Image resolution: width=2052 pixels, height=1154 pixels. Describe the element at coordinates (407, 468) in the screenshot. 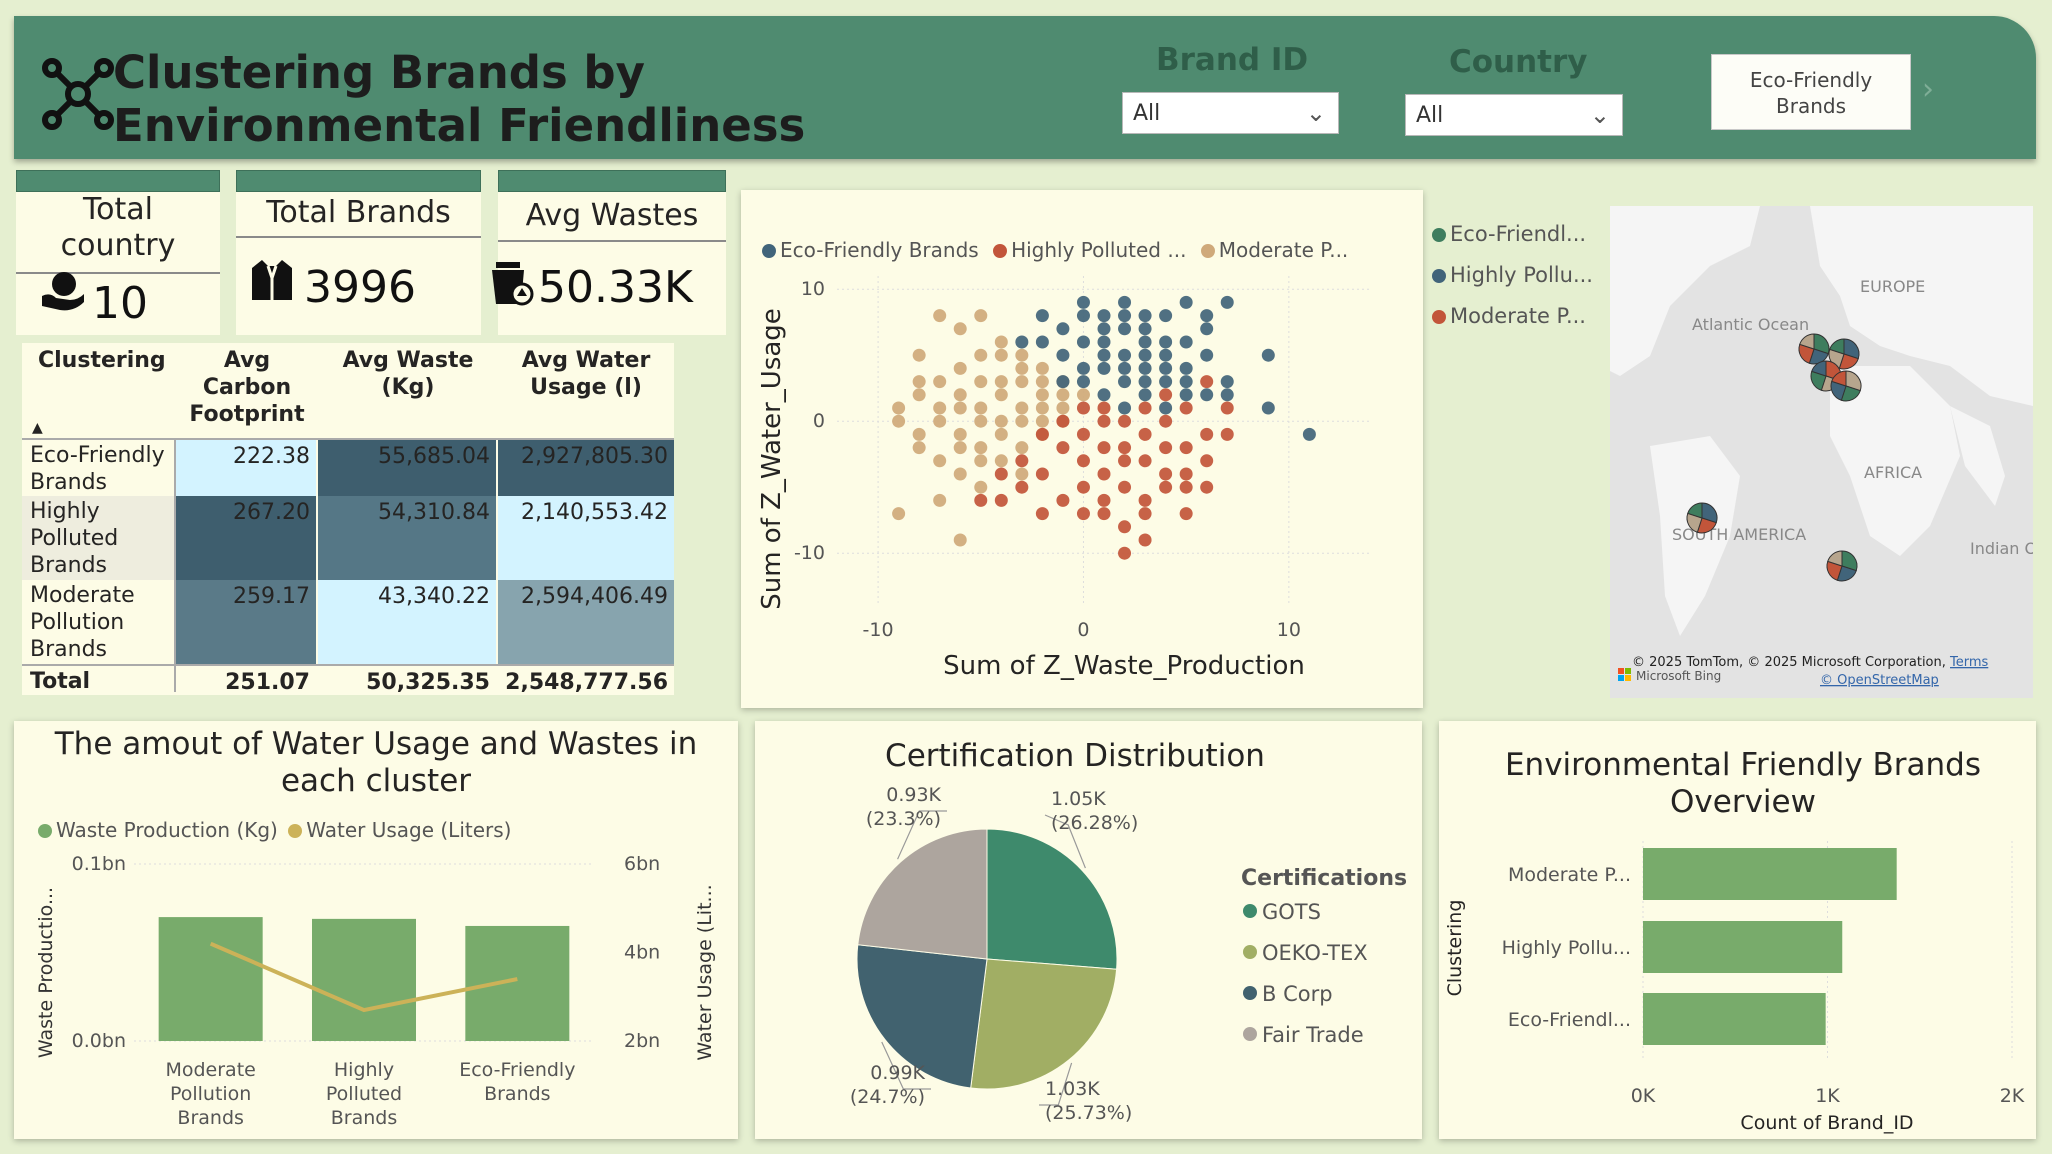

I see `matrix-cell: 55,685.04` at that location.